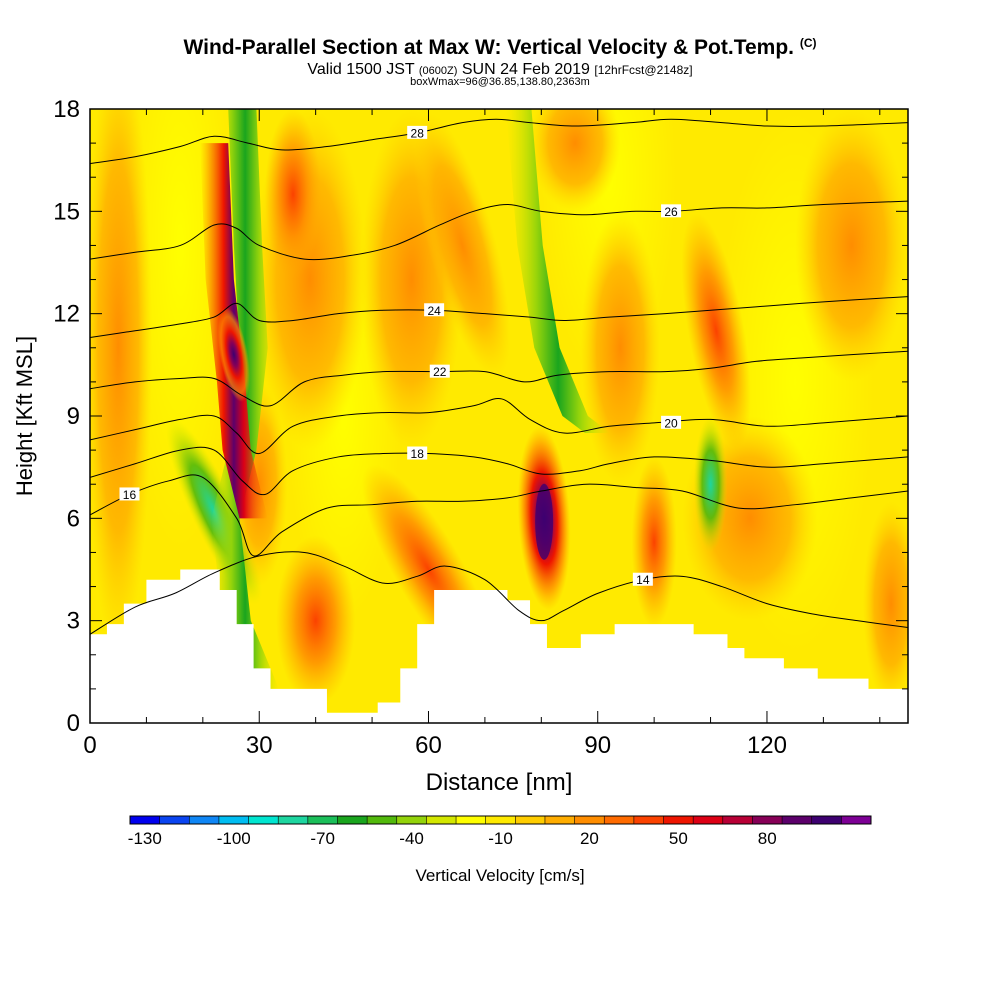  What do you see at coordinates (767, 838) in the screenshot?
I see `colorbar-tick-label: 80` at bounding box center [767, 838].